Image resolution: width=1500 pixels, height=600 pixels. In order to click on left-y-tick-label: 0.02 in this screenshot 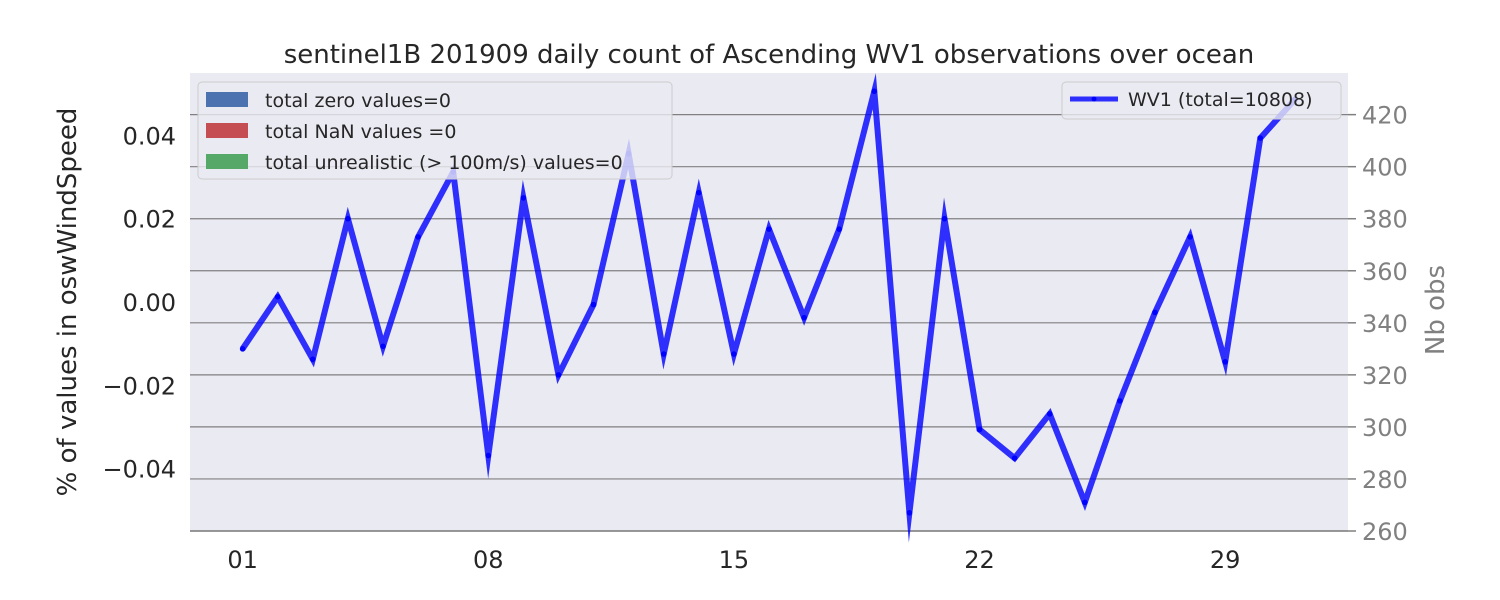, I will do `click(149, 220)`.